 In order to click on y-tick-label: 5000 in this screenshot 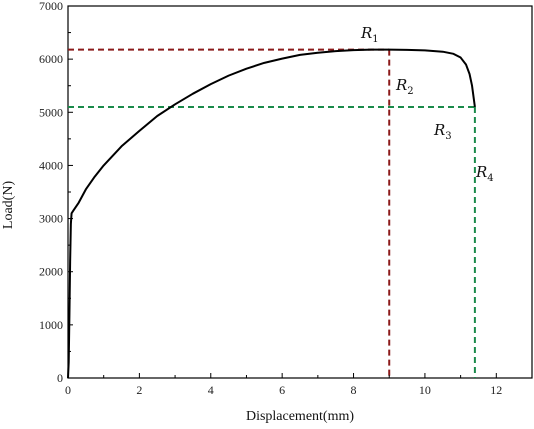, I will do `click(51, 112)`.